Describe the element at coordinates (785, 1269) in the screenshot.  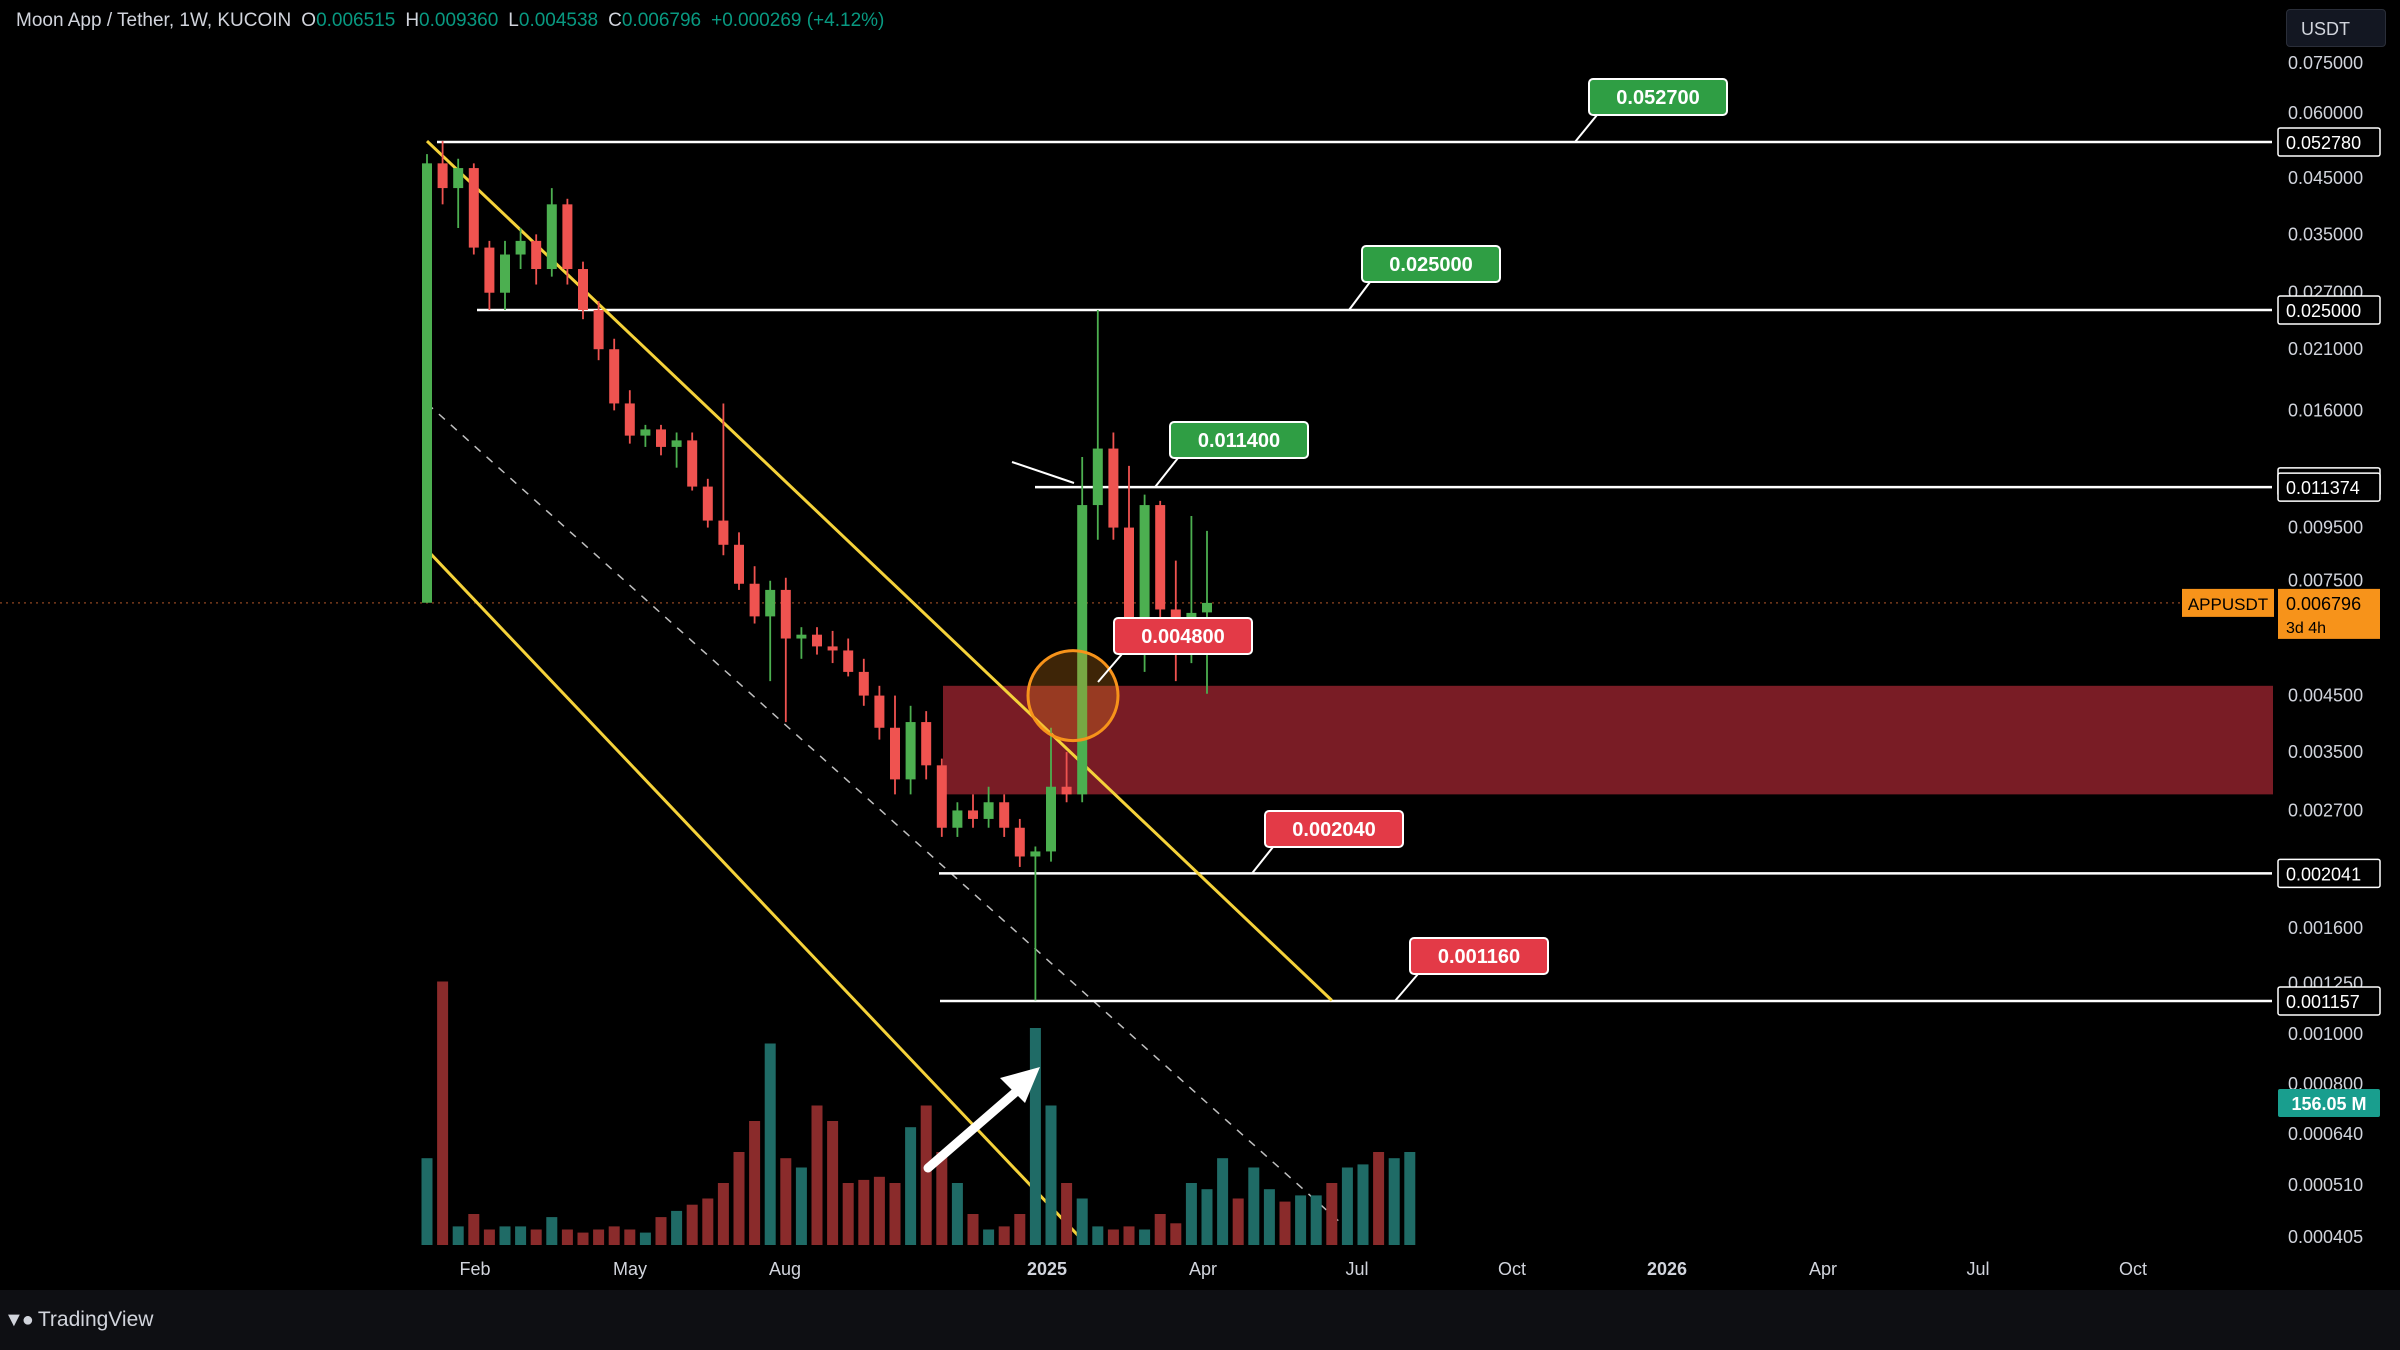
I see `x-tick-label: Aug` at that location.